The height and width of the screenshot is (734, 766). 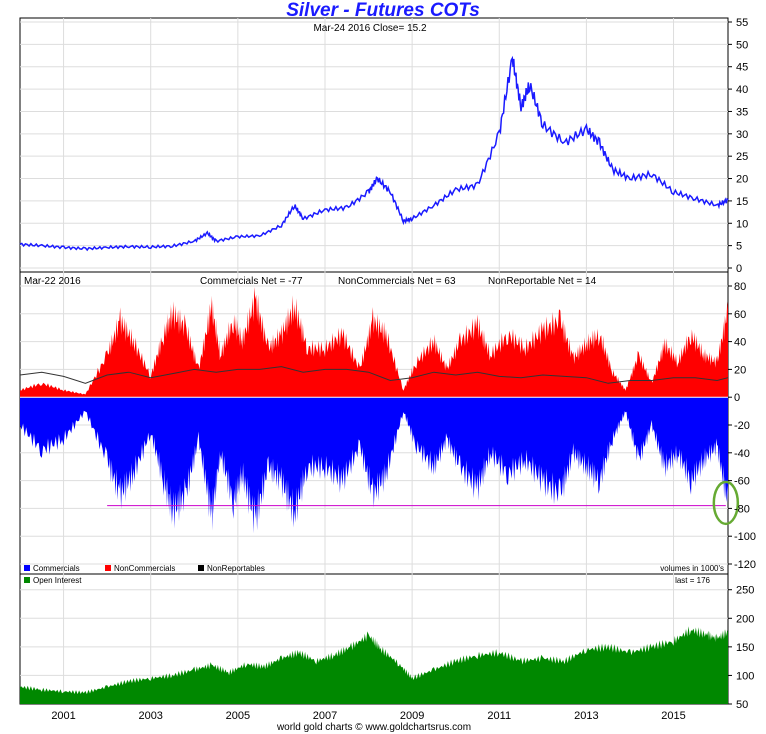 What do you see at coordinates (63, 716) in the screenshot?
I see `x-tick-label: 2001` at bounding box center [63, 716].